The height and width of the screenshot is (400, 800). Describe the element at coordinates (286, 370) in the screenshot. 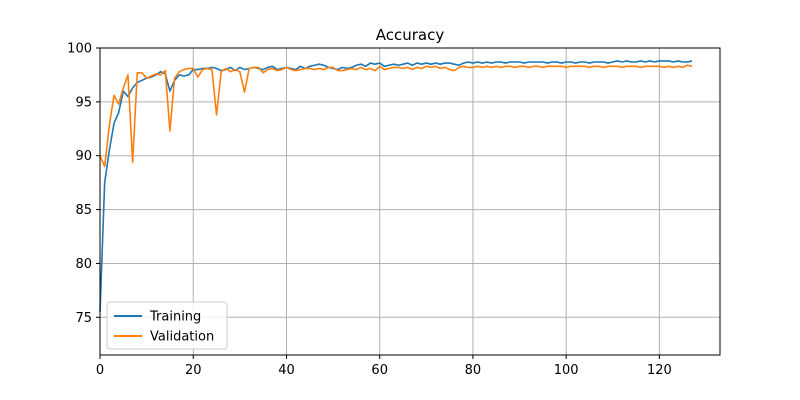

I see `x-tick-label: 40` at that location.